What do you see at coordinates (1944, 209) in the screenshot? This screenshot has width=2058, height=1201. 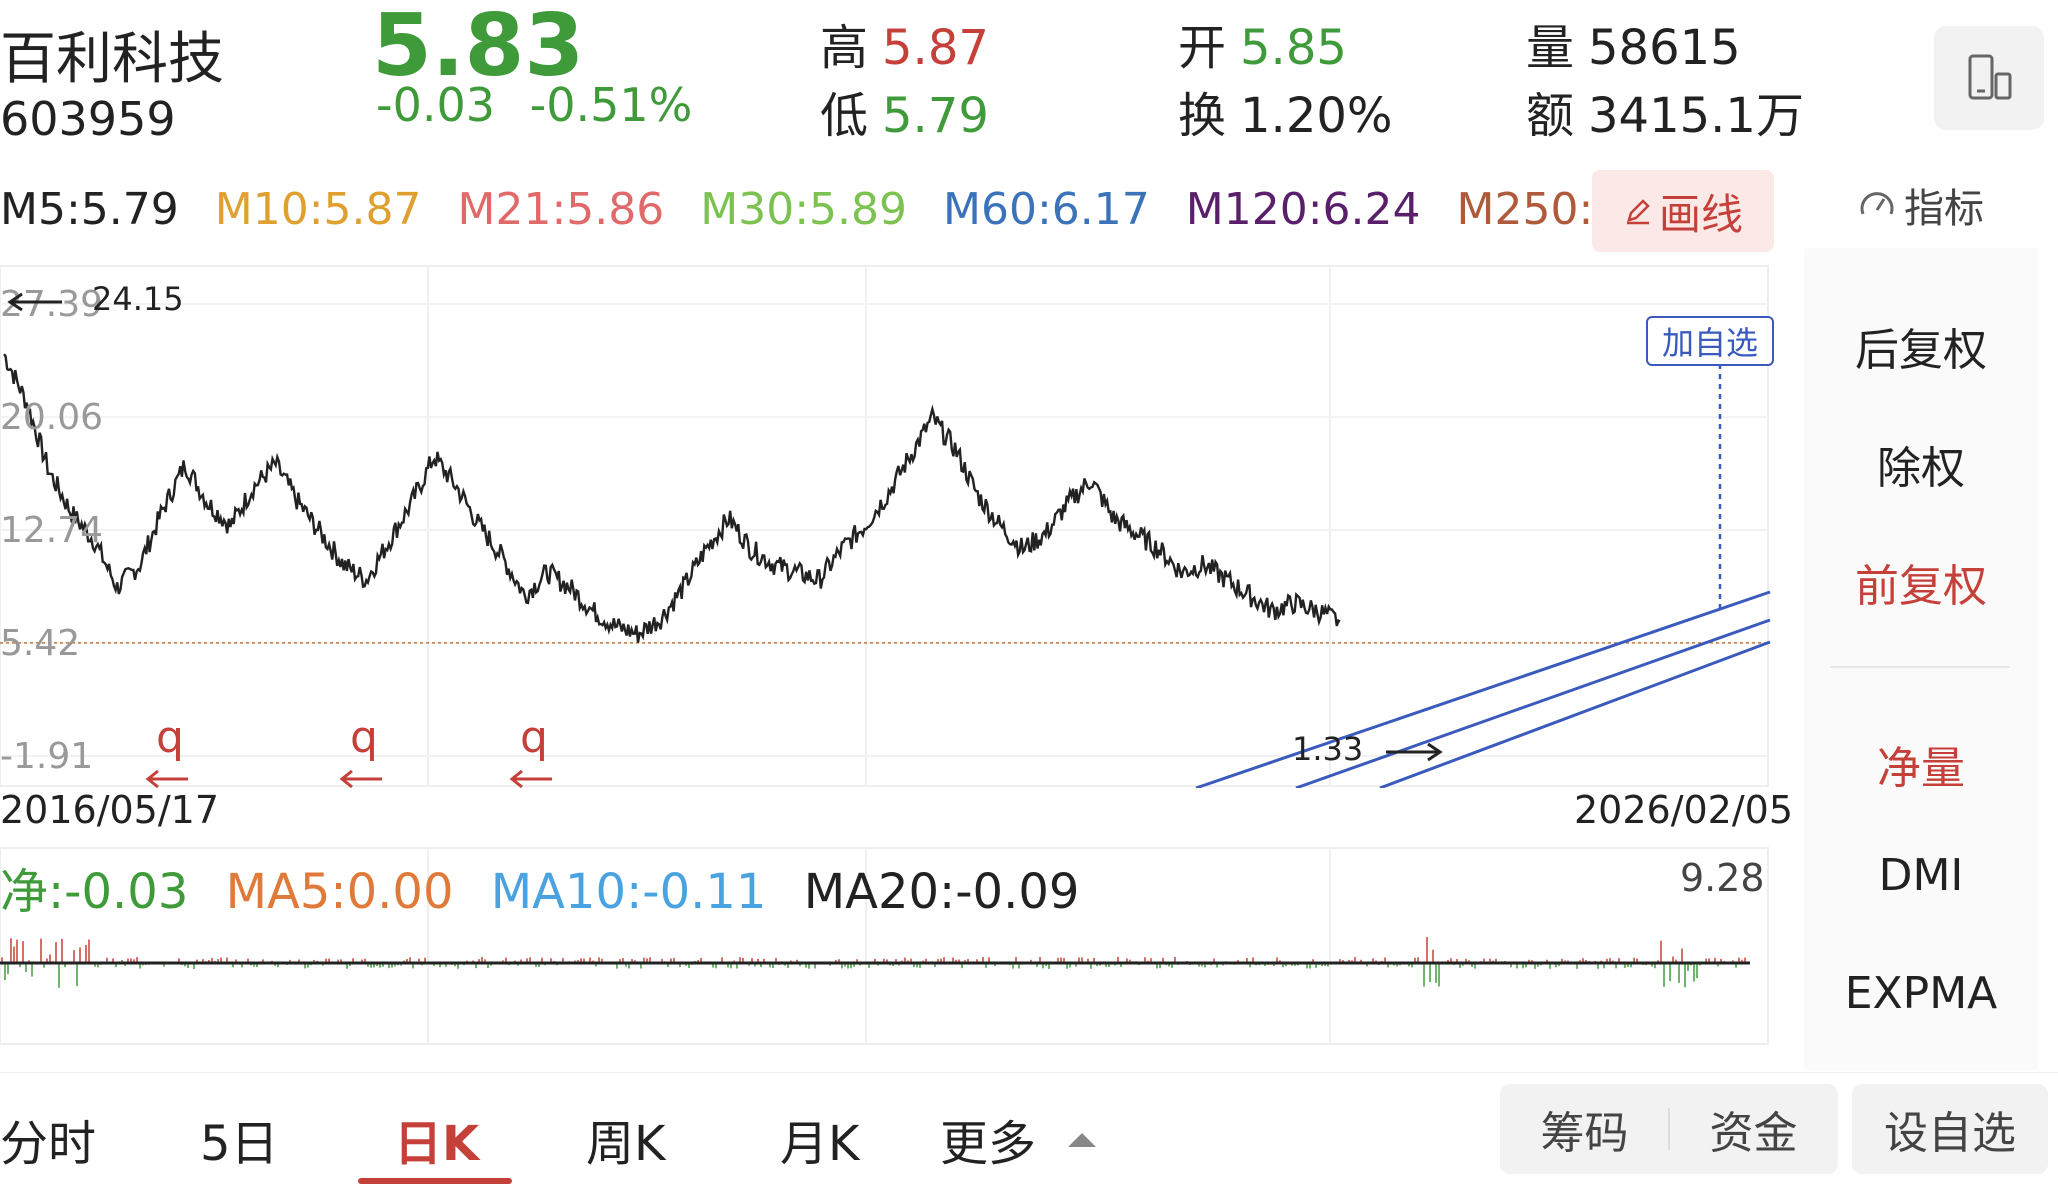 I see `indicator-label: 指标` at bounding box center [1944, 209].